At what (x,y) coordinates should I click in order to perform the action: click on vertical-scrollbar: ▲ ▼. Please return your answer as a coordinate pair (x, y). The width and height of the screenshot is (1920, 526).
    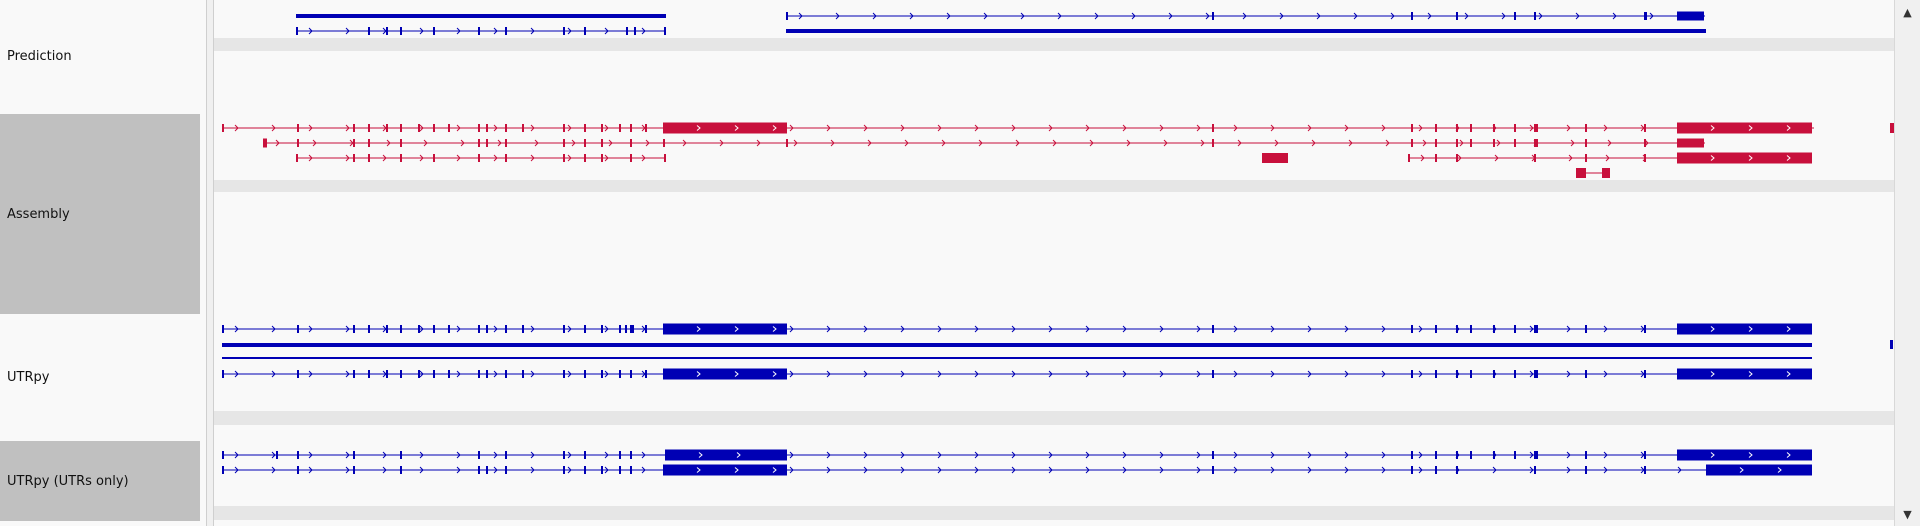
    Looking at the image, I should click on (1907, 263).